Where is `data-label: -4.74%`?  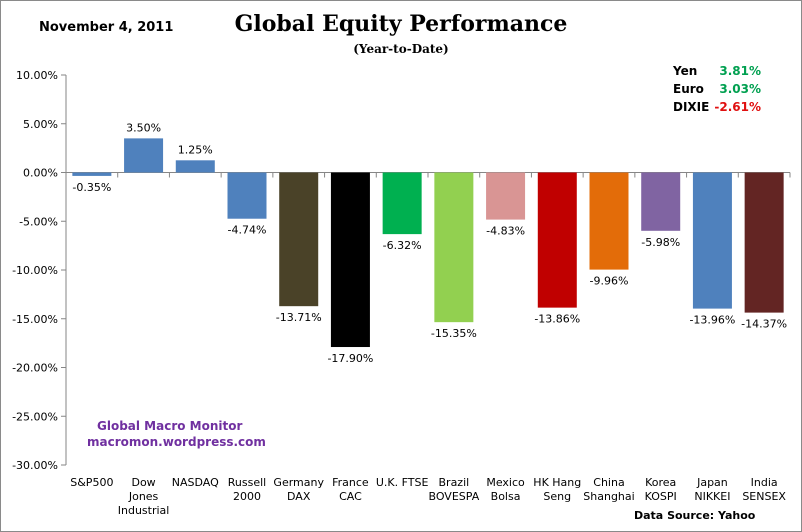
data-label: -4.74% is located at coordinates (247, 230).